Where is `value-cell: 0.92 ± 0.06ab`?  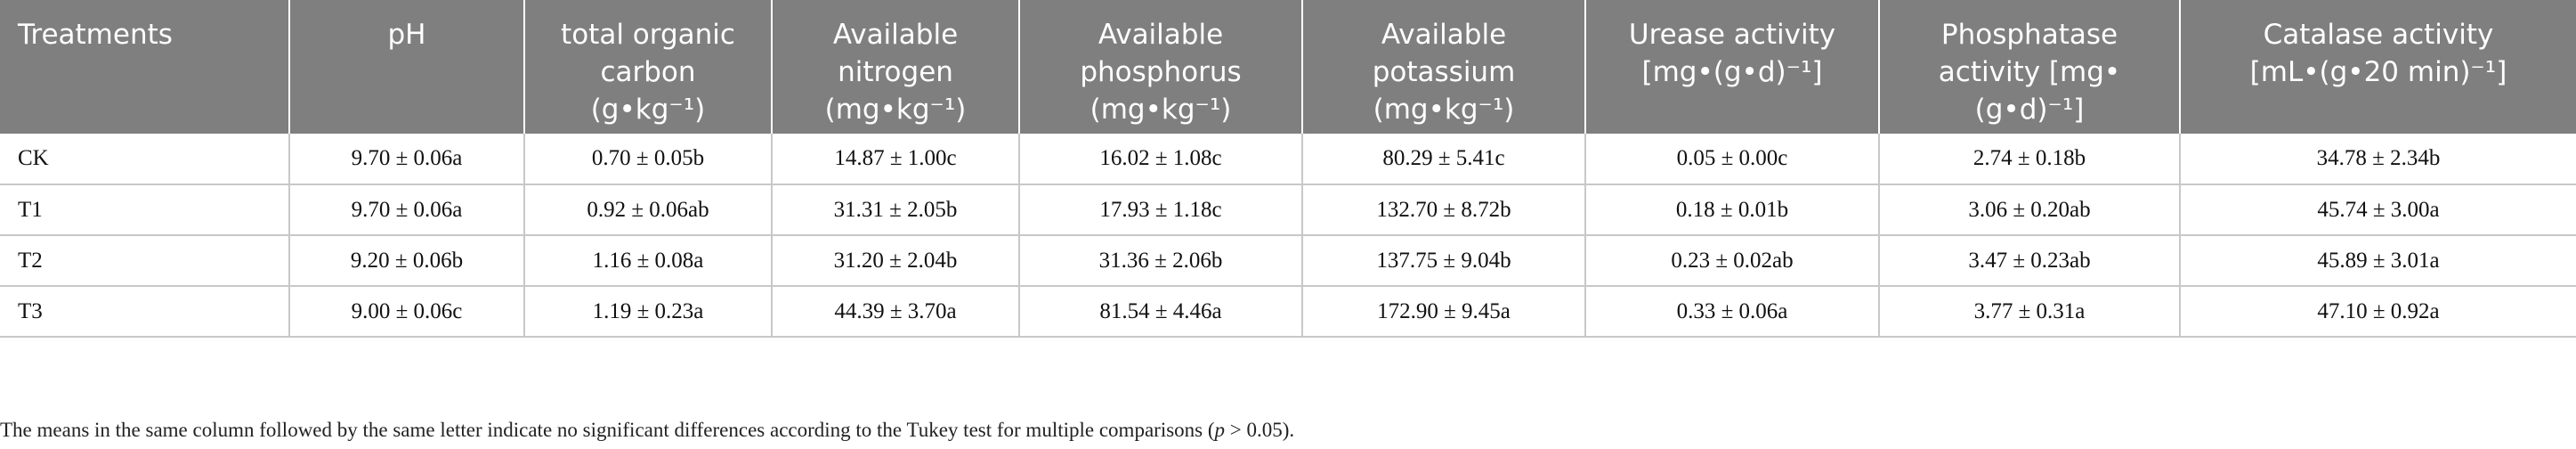 value-cell: 0.92 ± 0.06ab is located at coordinates (648, 210).